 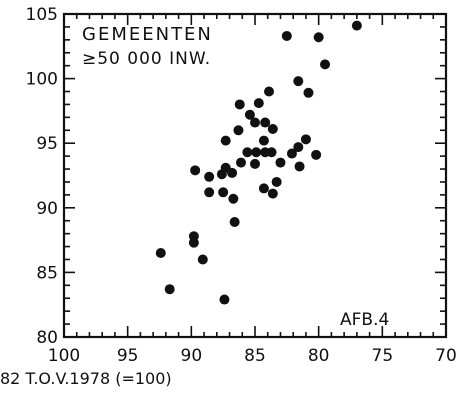 What do you see at coordinates (364, 320) in the screenshot?
I see `figure-label: AFB.4` at bounding box center [364, 320].